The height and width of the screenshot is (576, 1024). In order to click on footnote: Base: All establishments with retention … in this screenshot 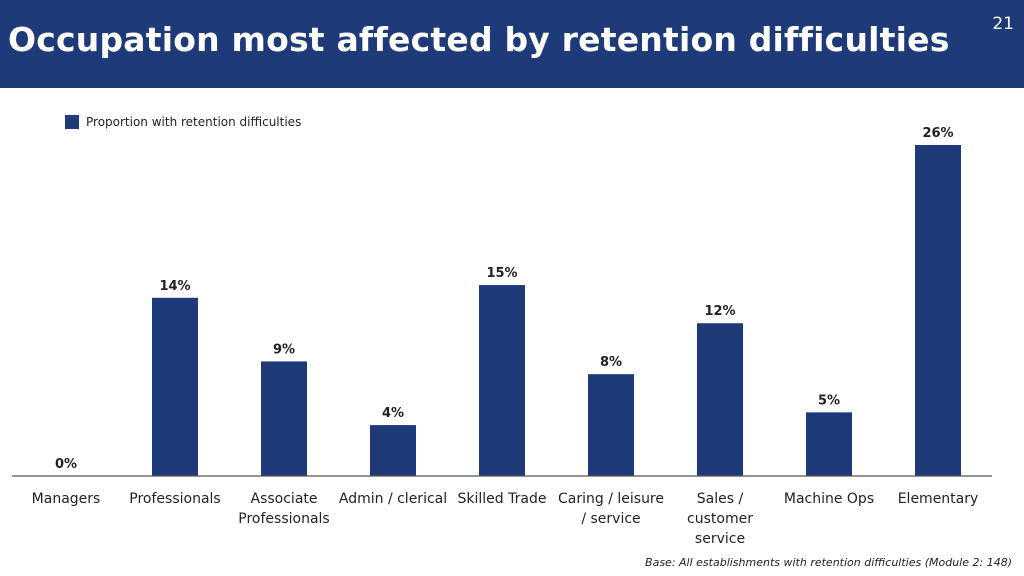, I will do `click(828, 562)`.